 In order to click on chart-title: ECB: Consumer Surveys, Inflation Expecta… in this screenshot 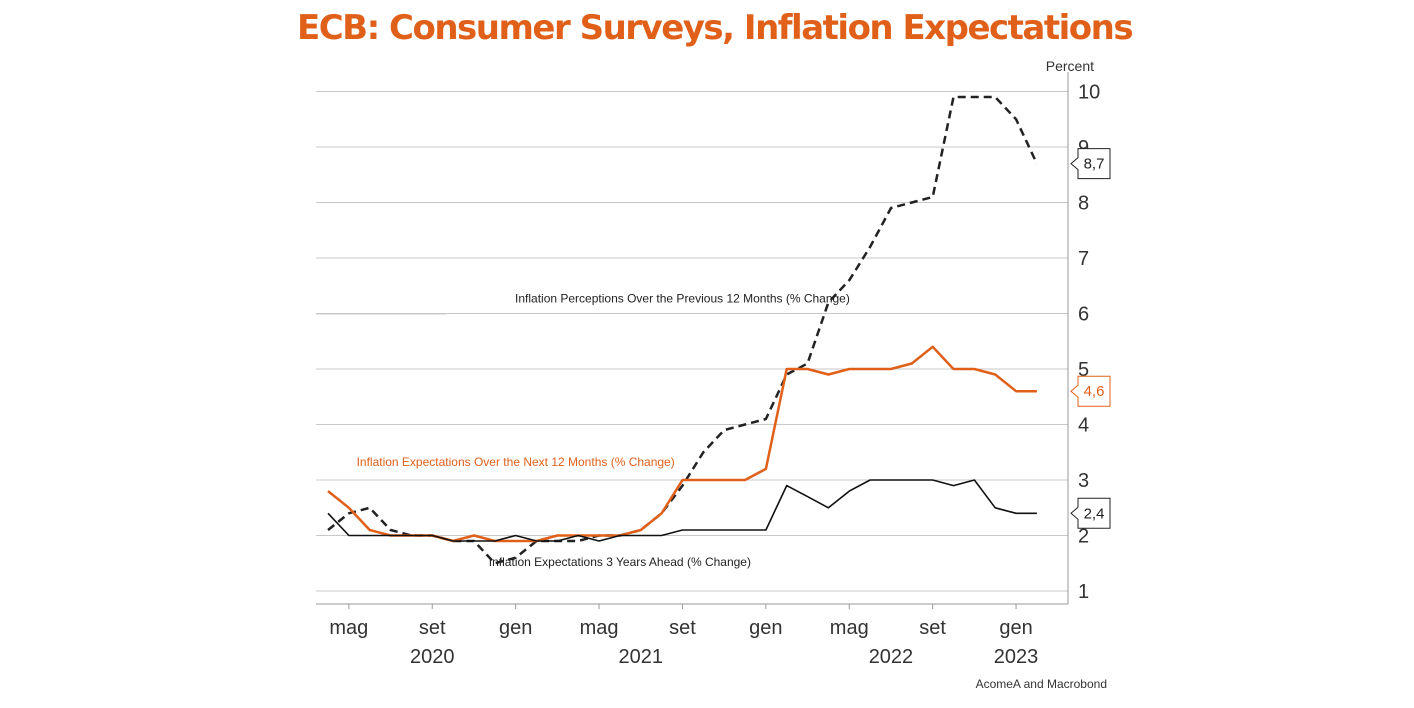, I will do `click(715, 28)`.